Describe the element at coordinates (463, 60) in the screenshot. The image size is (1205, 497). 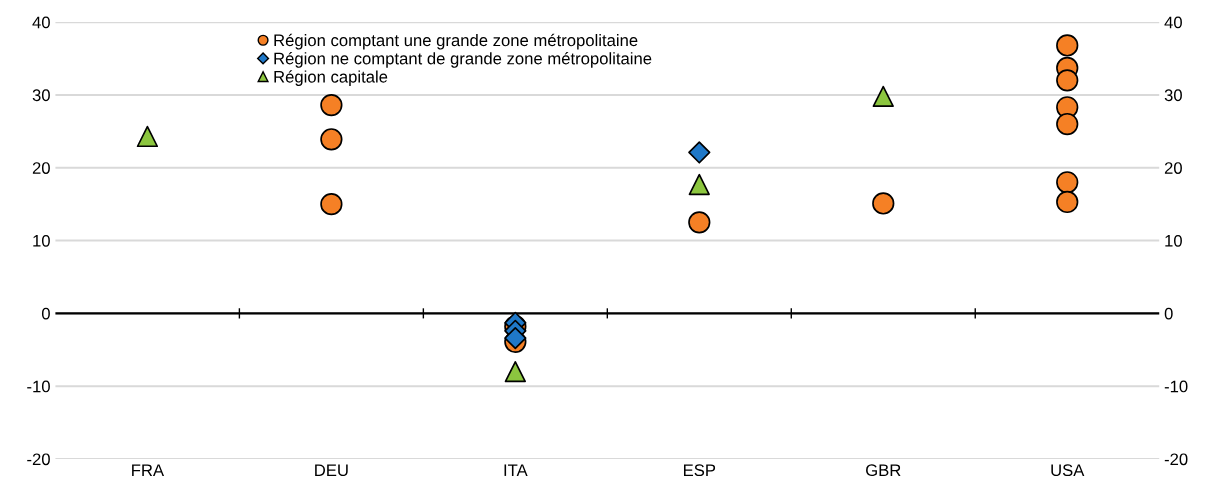
I see `legend-label: Région ne comptant de grande zone métropolitaine` at that location.